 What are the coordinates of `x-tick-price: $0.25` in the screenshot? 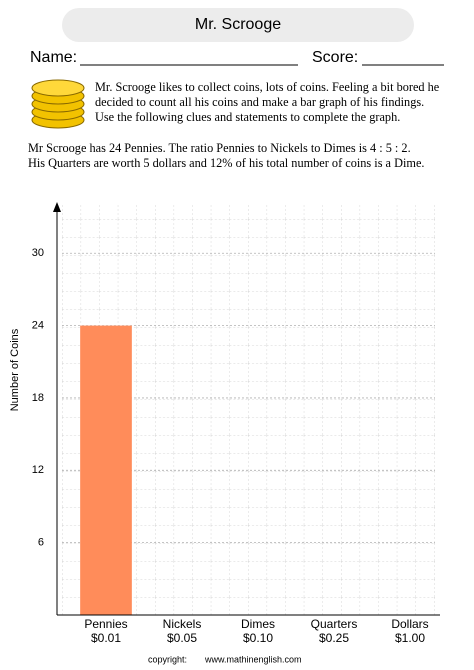 It's located at (334, 638).